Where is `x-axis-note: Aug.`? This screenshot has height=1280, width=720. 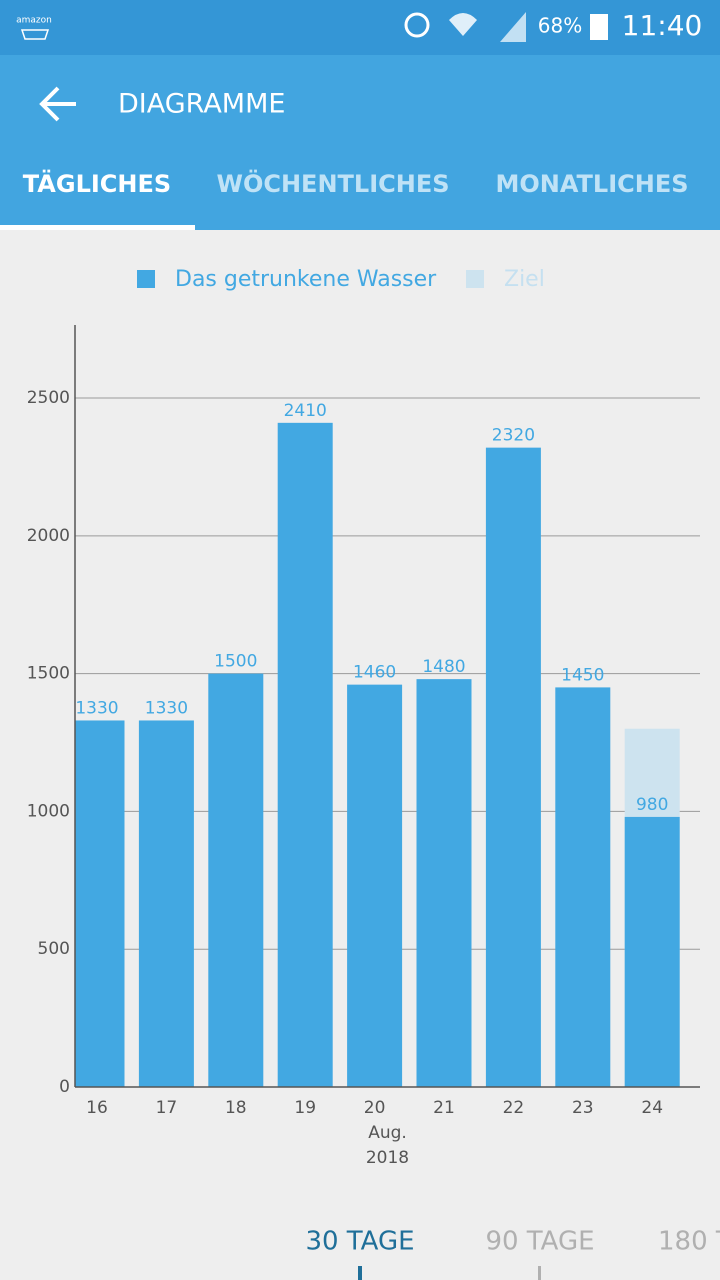 x-axis-note: Aug. is located at coordinates (387, 1133).